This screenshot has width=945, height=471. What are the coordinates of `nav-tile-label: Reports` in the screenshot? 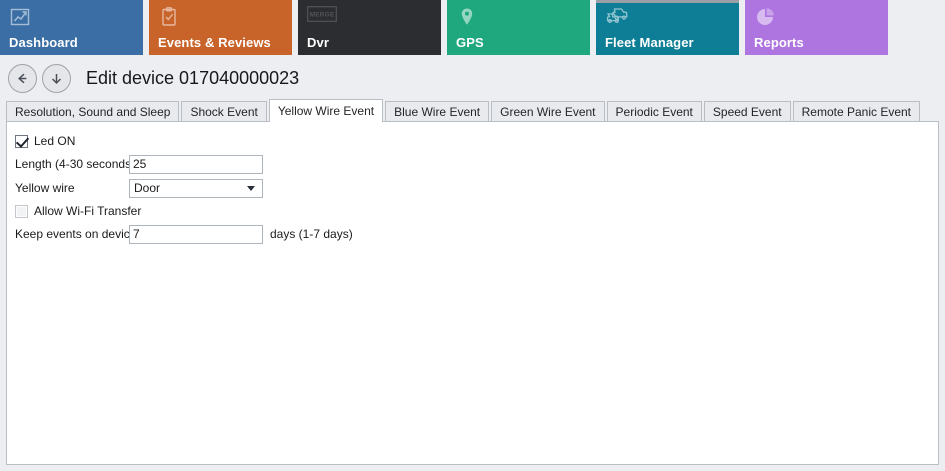 It's located at (779, 42).